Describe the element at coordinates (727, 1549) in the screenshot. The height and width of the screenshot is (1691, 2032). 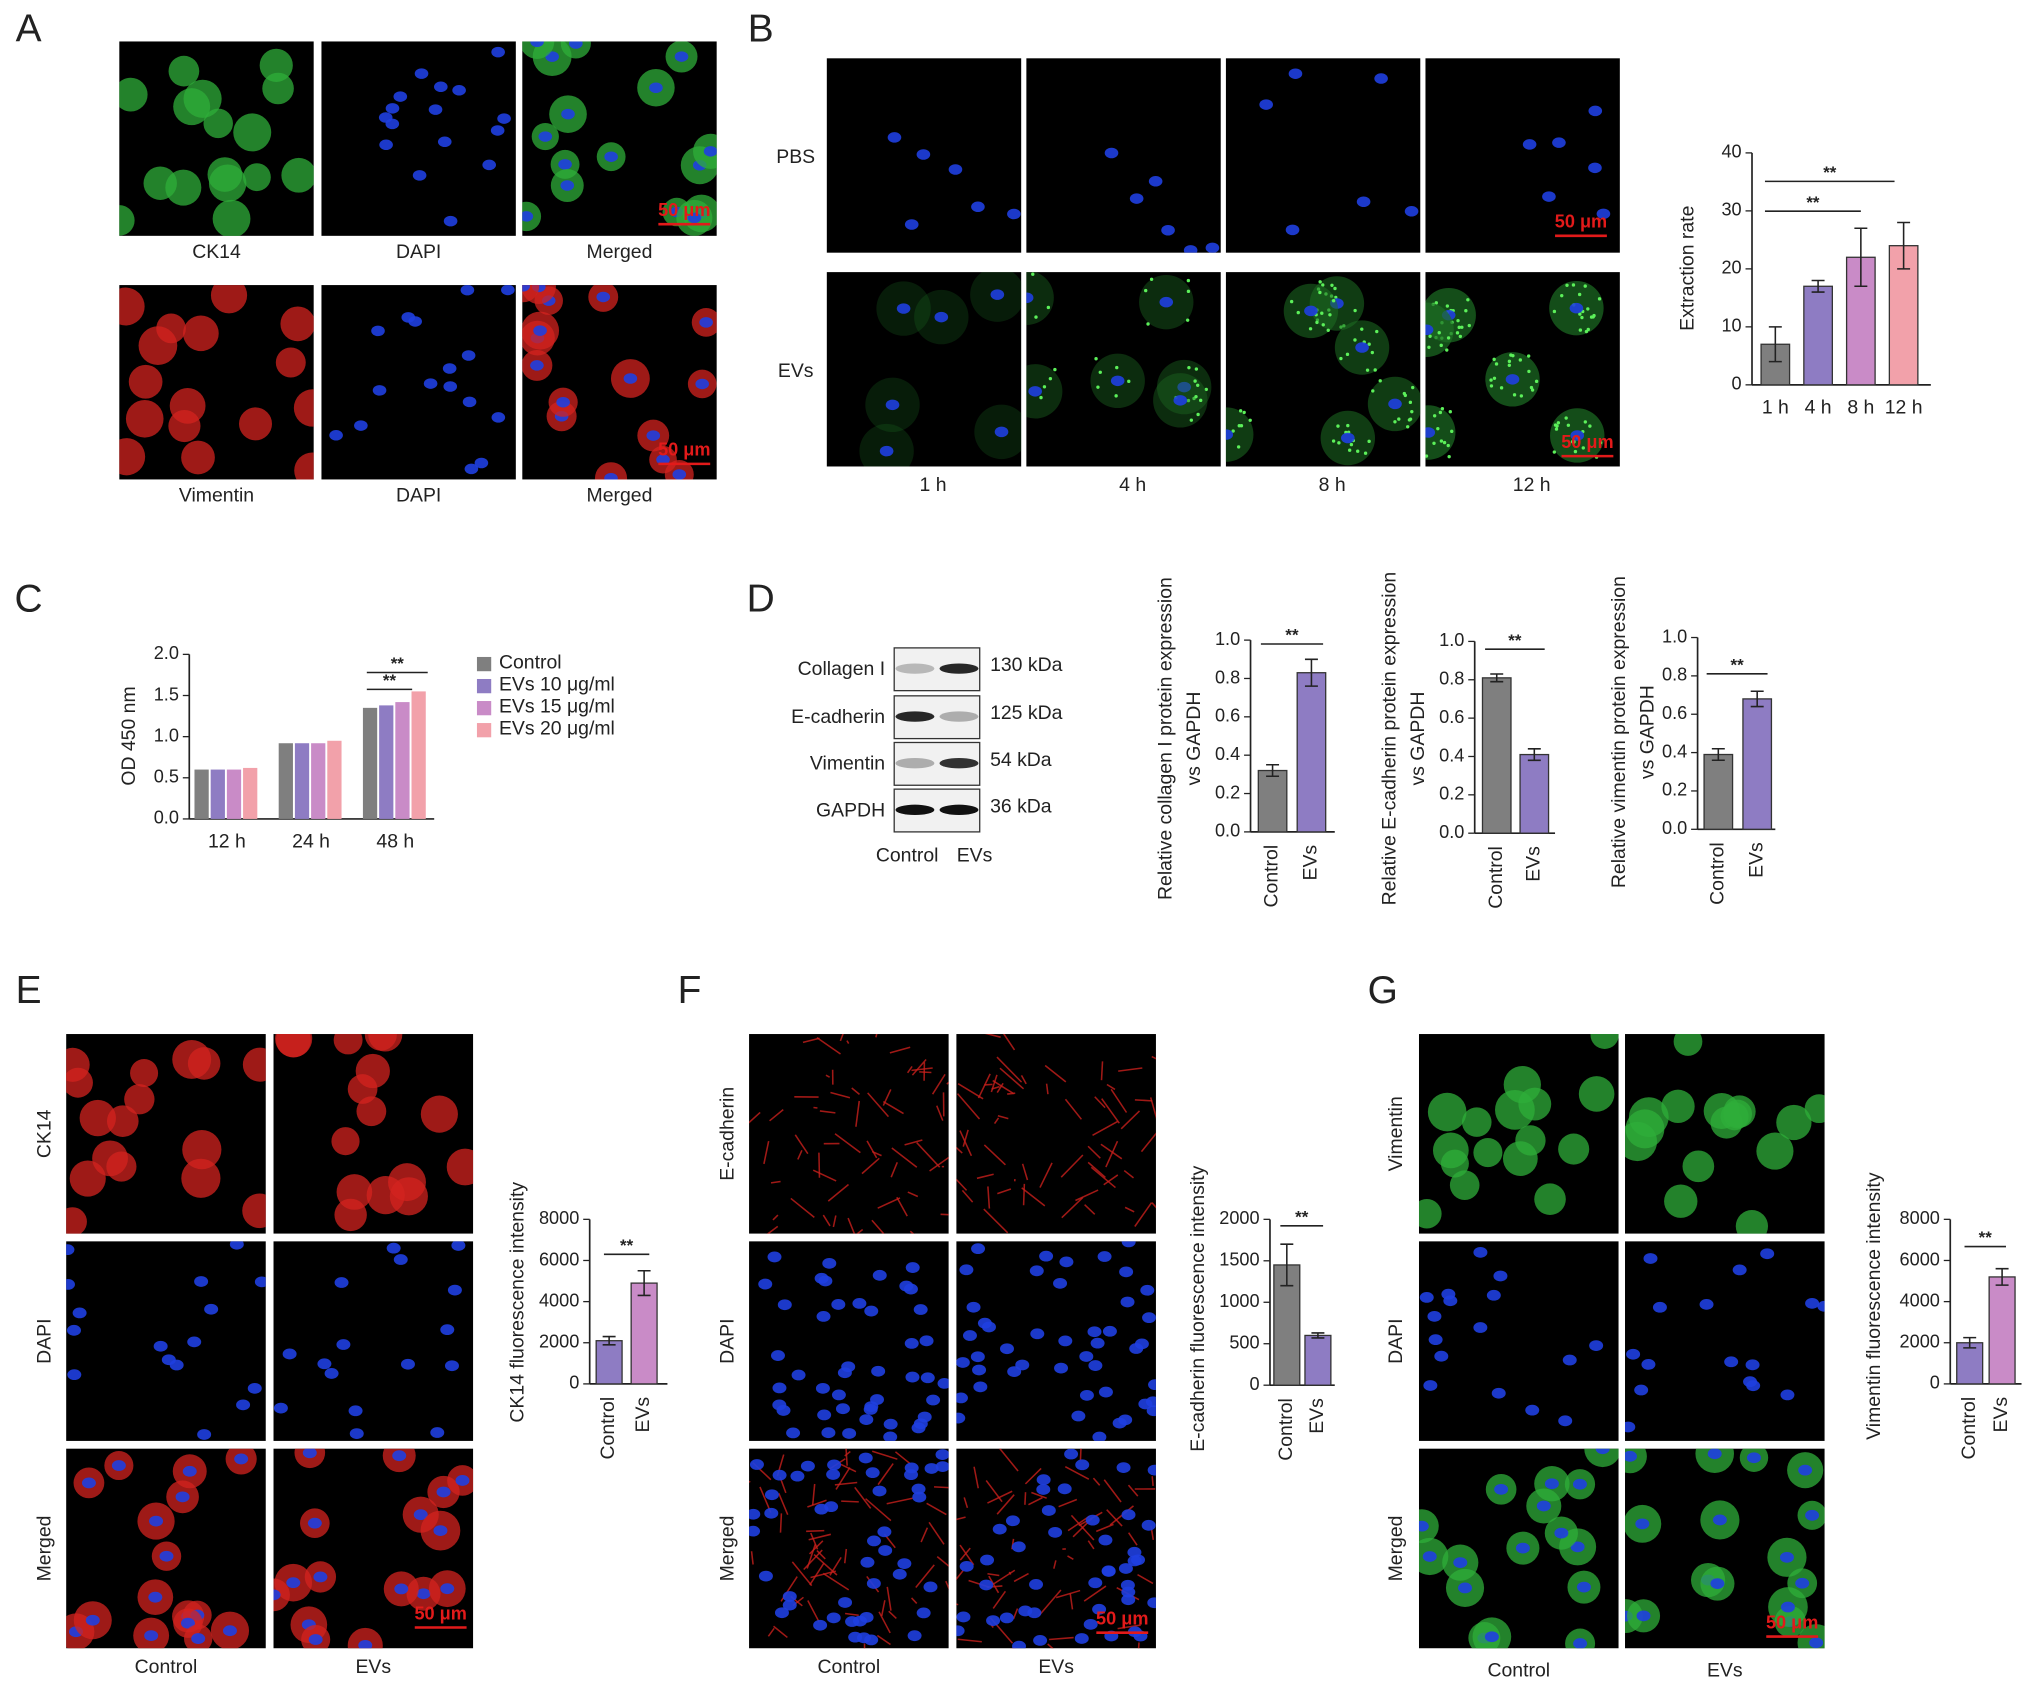
I see `row-label: Merged` at that location.